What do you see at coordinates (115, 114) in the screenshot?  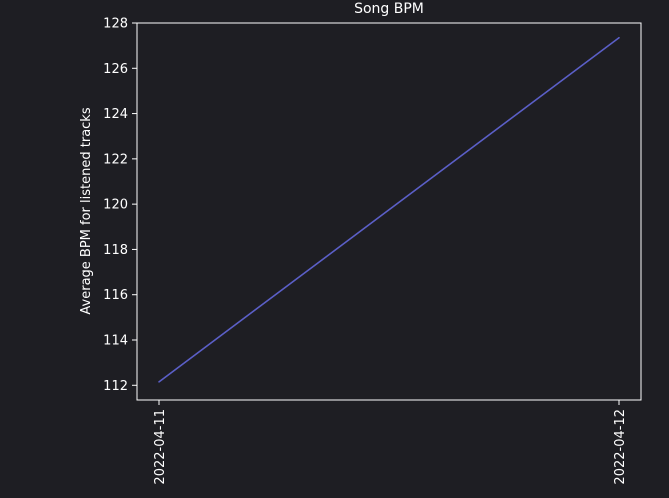 I see `y-tick-label: 124` at bounding box center [115, 114].